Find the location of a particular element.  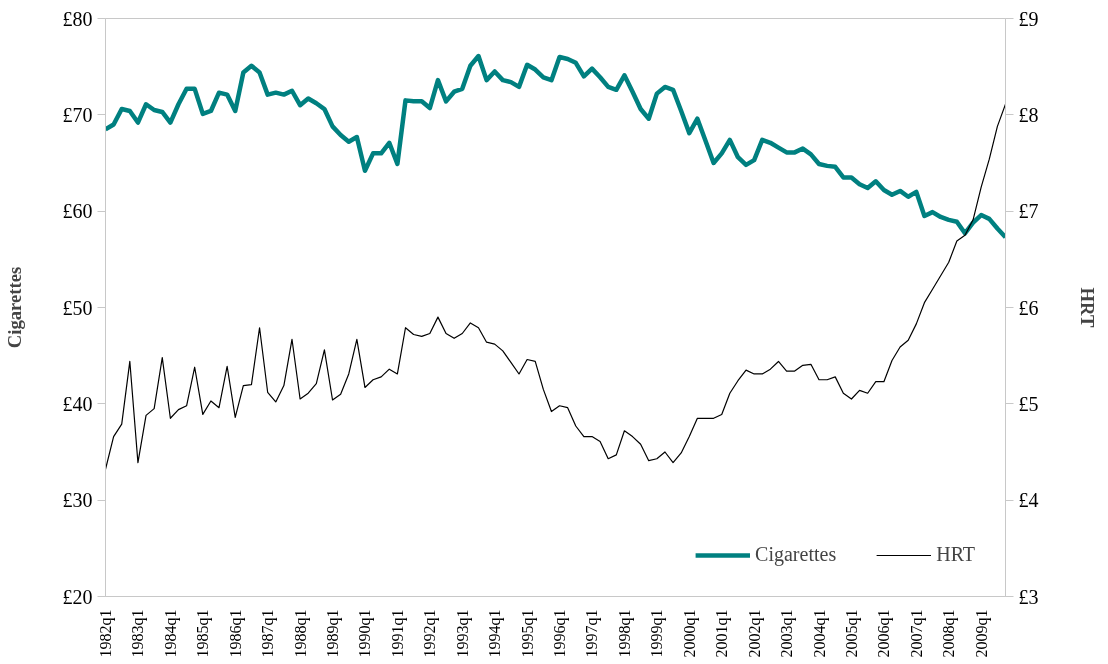

y2-tick-label: £7 is located at coordinates (1028, 211).